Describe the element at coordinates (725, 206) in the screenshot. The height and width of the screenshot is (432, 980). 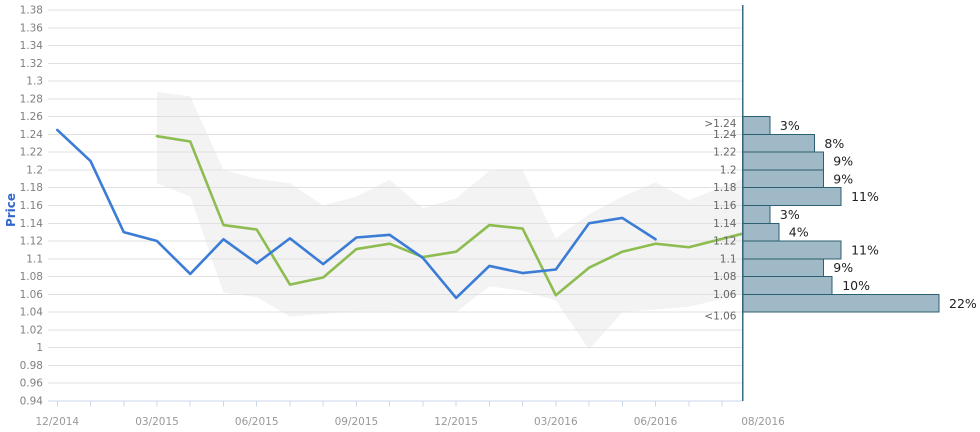
I see `histogram-level-label: 1.16` at that location.